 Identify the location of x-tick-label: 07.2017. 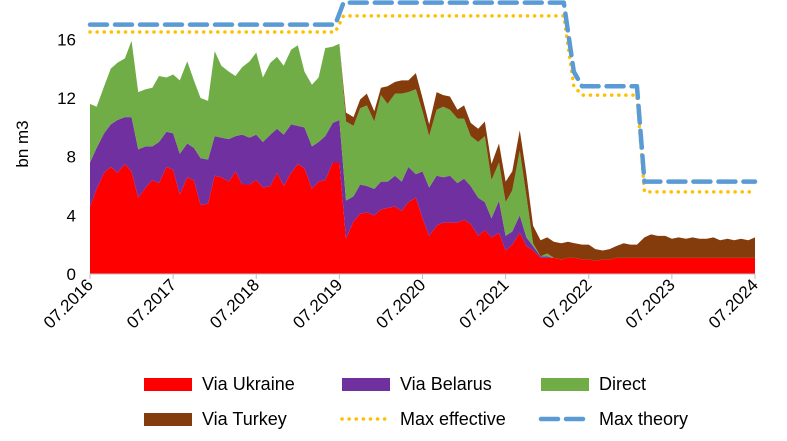
(151, 303).